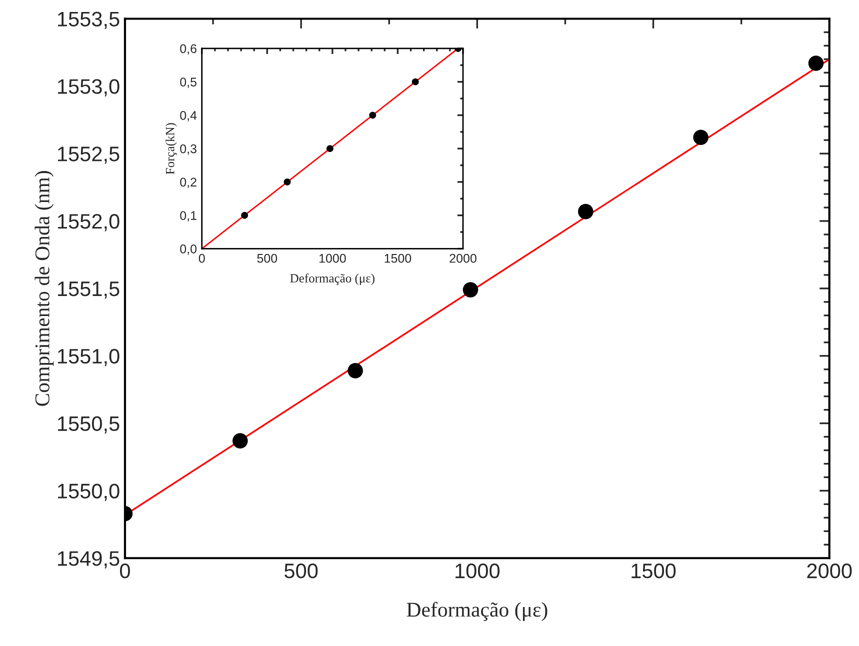 This screenshot has height=646, width=859. What do you see at coordinates (188, 83) in the screenshot?
I see `y-tick-label: 0,5` at bounding box center [188, 83].